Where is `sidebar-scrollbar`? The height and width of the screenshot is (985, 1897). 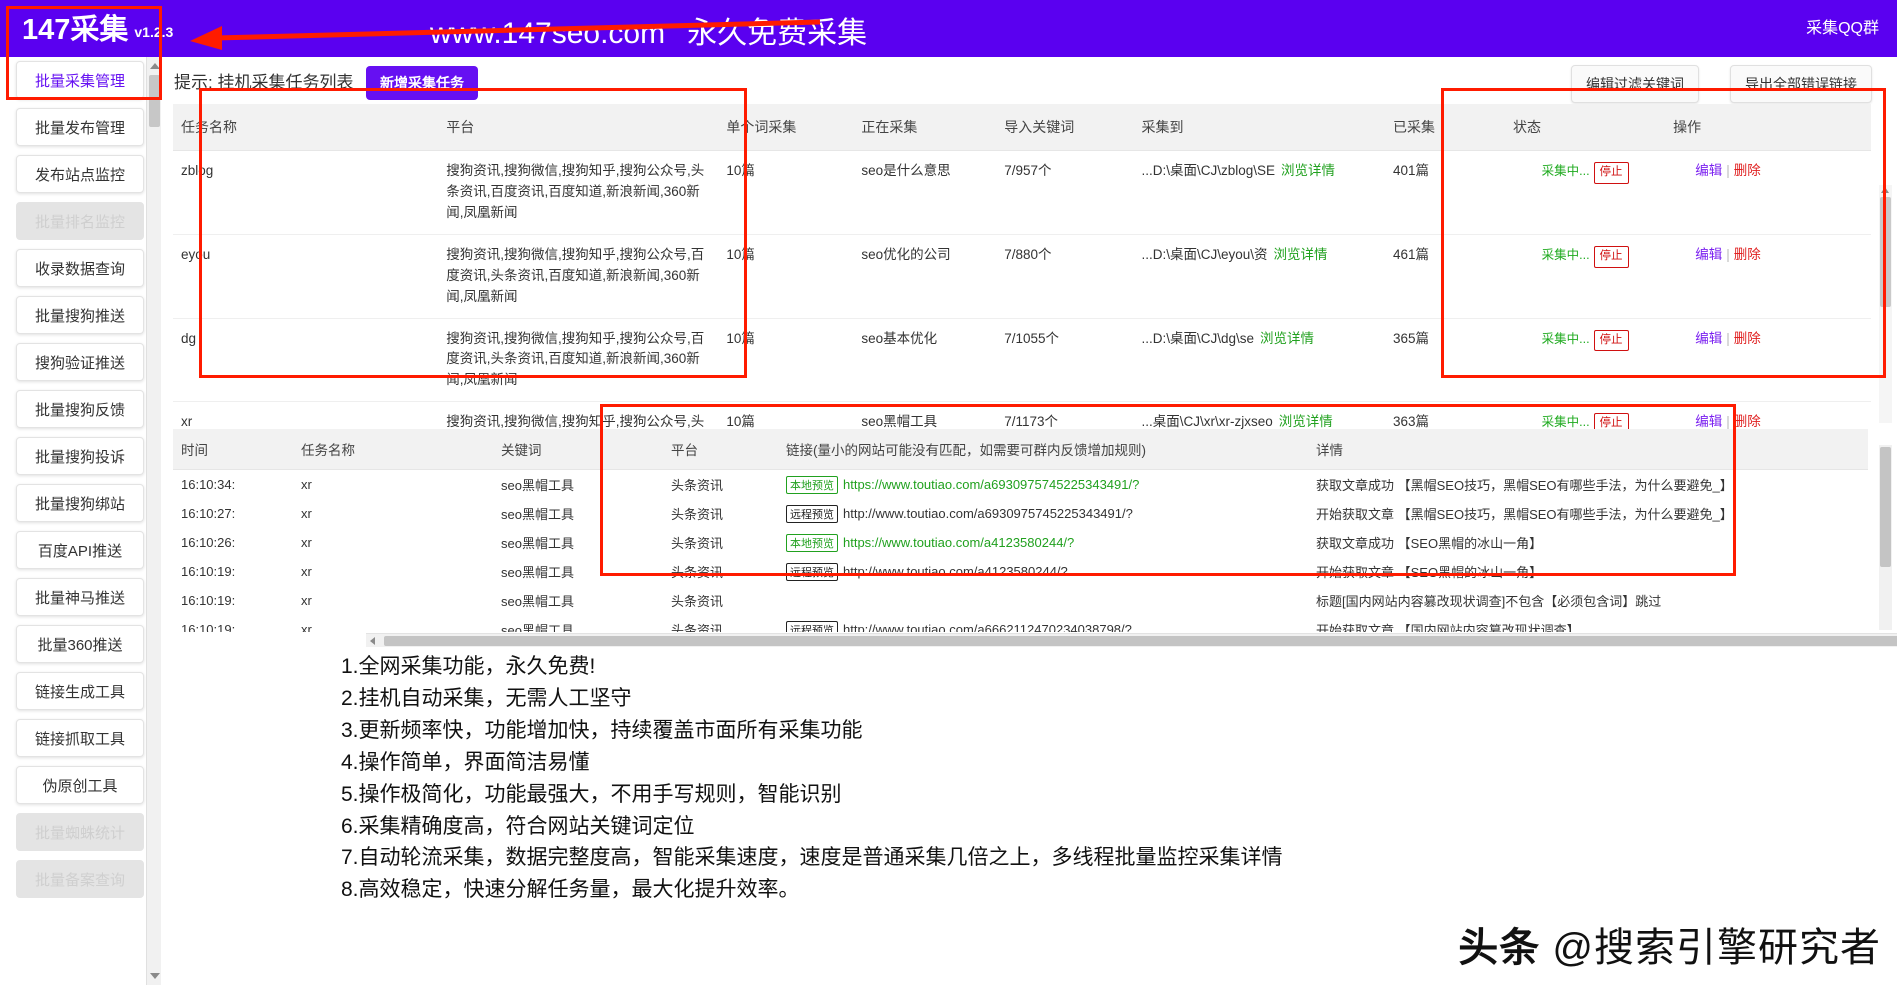
sidebar-scrollbar is located at coordinates (153, 521).